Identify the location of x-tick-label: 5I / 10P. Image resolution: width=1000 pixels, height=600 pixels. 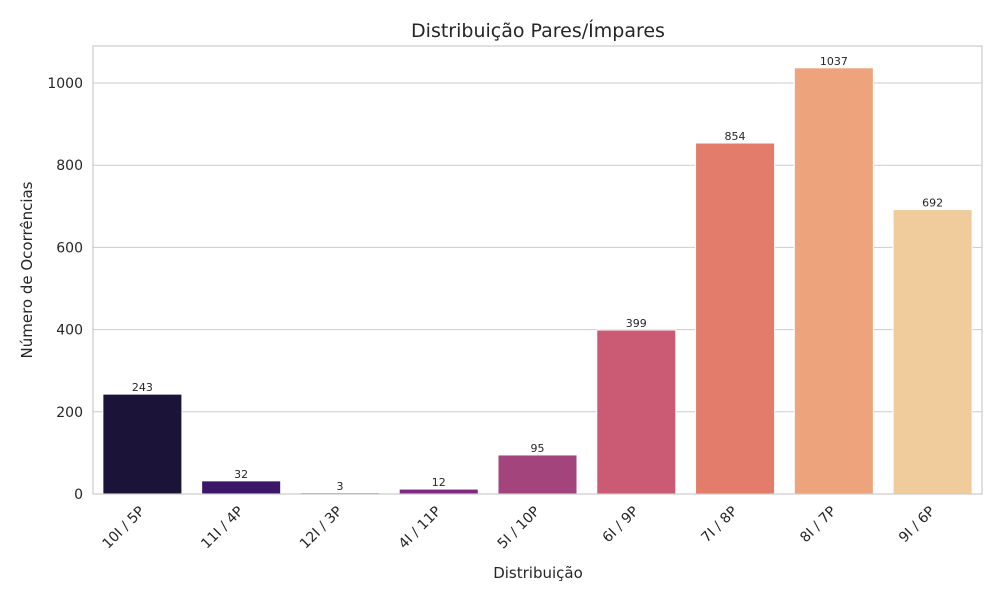
(519, 528).